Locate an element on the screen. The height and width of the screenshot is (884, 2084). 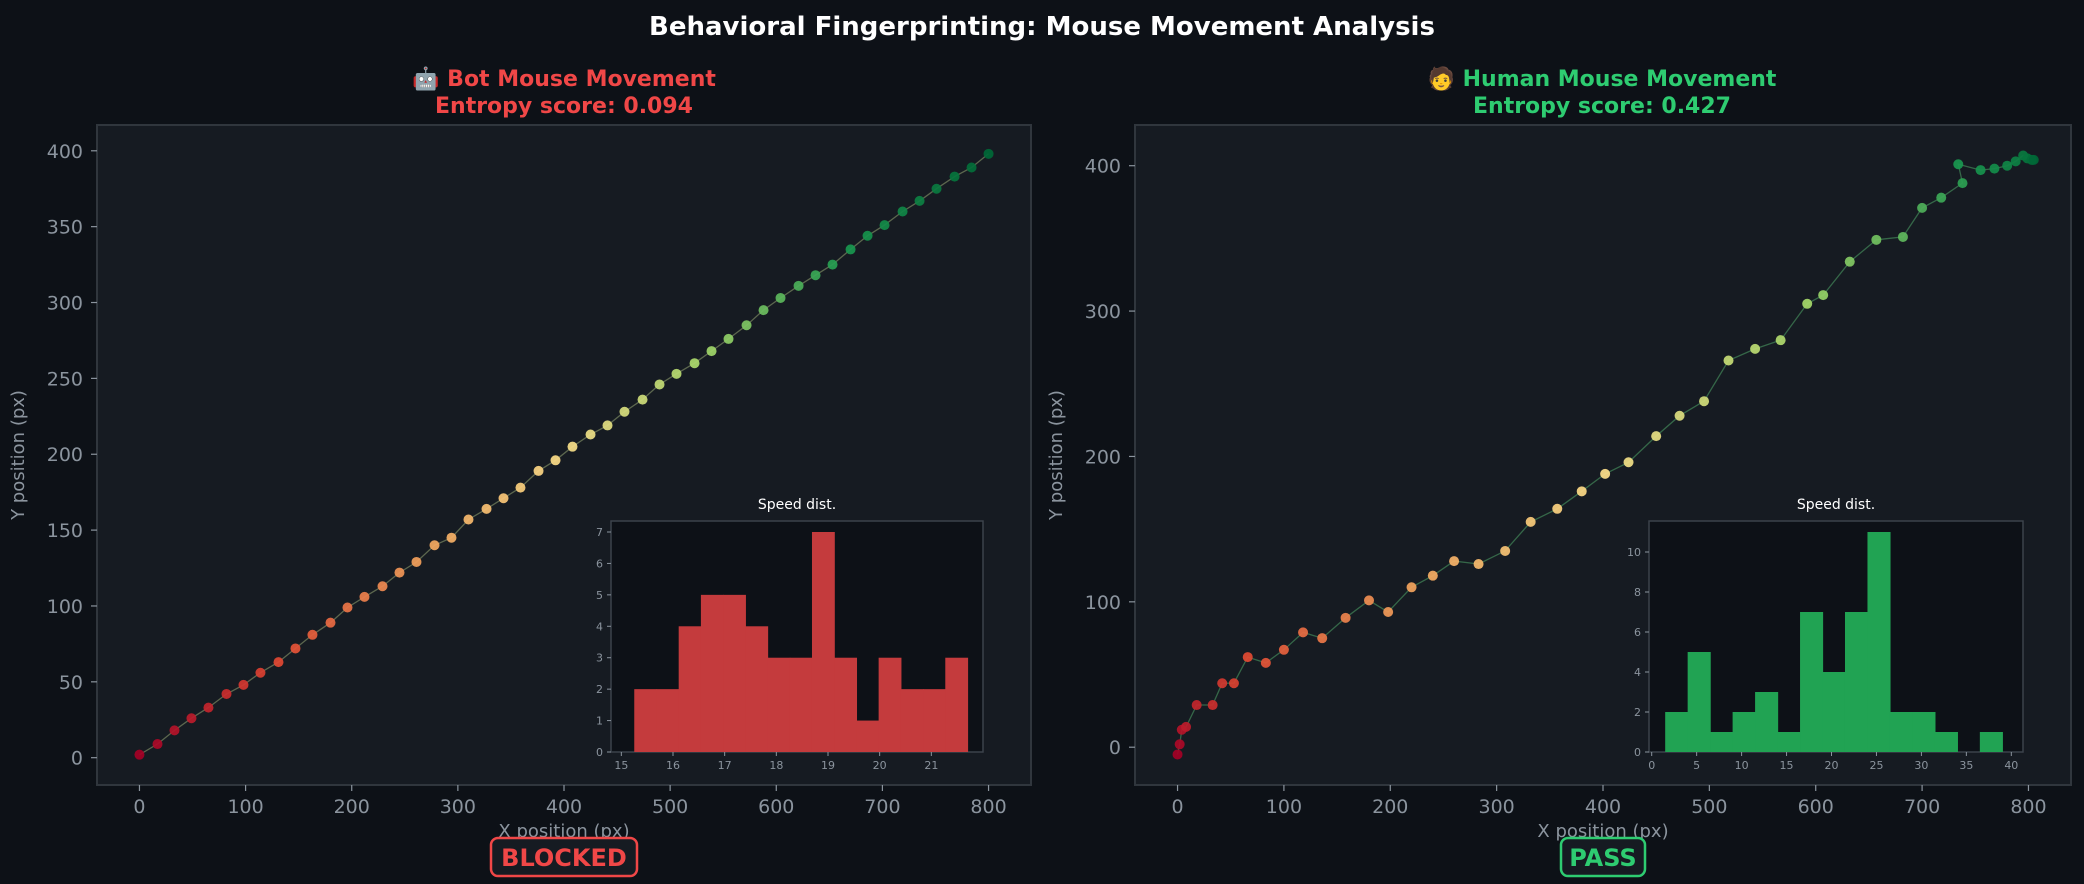
human-y-tick-label: 300 is located at coordinates (1103, 312).